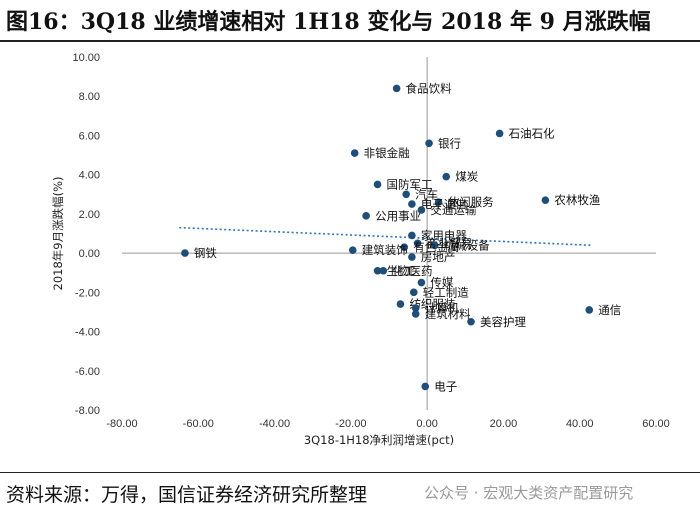 The image size is (700, 517). Describe the element at coordinates (89, 215) in the screenshot. I see `y-tick-label: 2.00` at that location.